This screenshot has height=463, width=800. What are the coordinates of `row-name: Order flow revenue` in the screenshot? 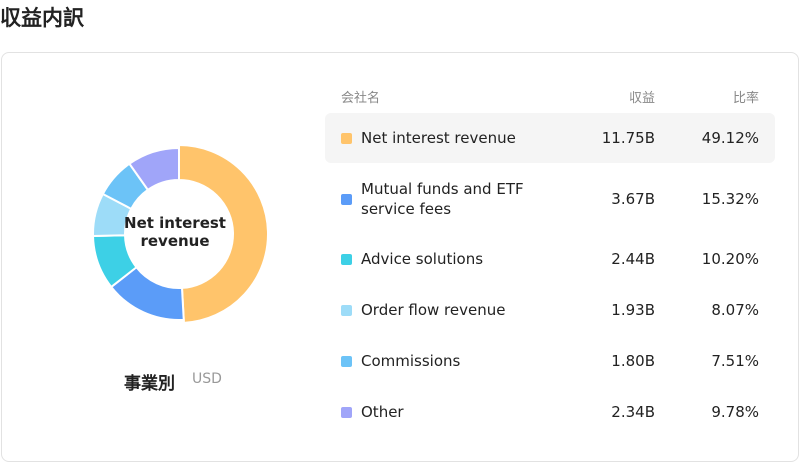 It's located at (433, 310).